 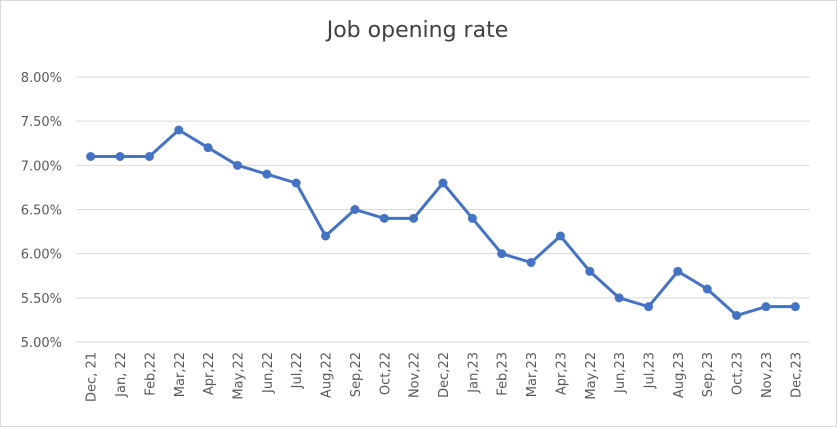 I want to click on y-tick-label: 5.00%, so click(x=41, y=343).